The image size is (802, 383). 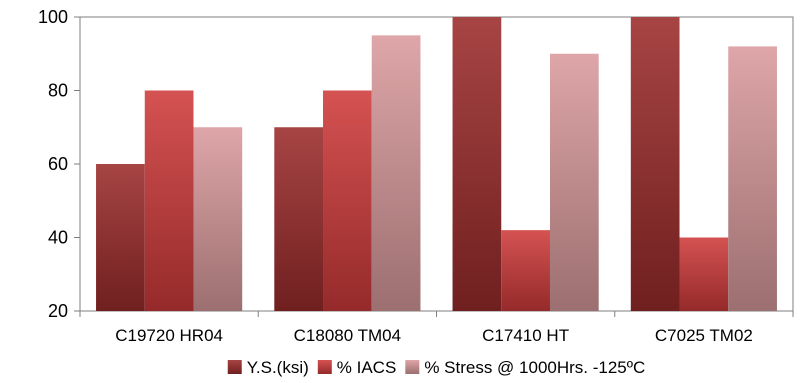 What do you see at coordinates (367, 367) in the screenshot?
I see `legend-label: % IACS` at bounding box center [367, 367].